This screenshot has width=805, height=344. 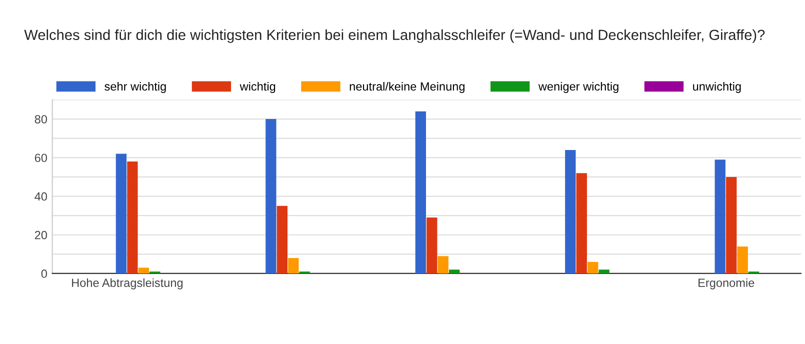 I want to click on legend-label: neutral/keine Meinung, so click(x=407, y=87).